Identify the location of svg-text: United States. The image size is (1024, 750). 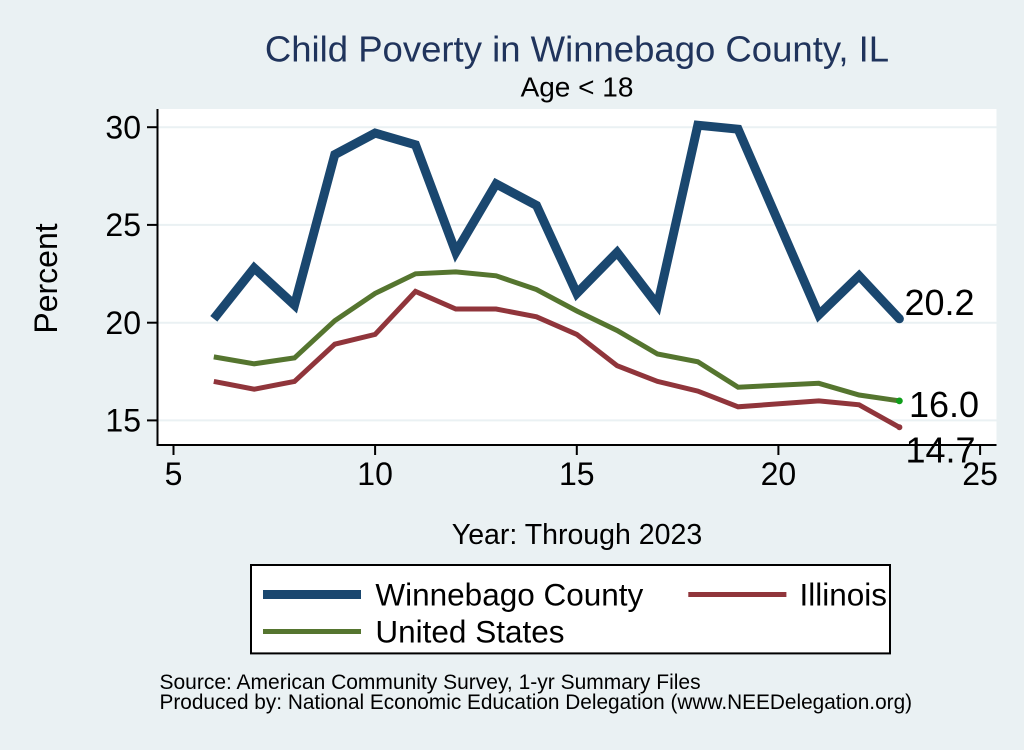
(469, 632).